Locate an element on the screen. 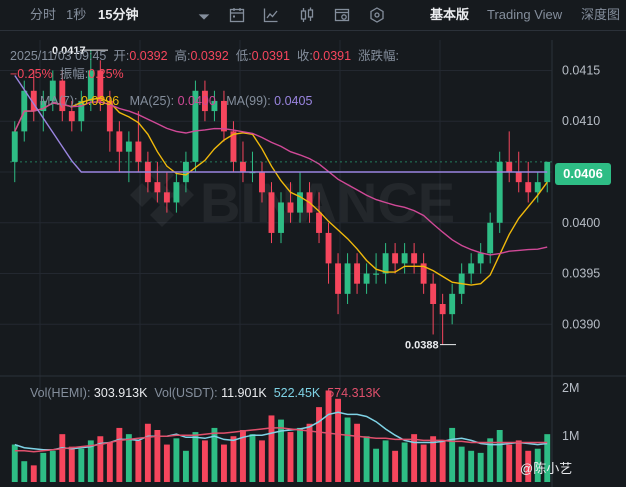 The image size is (626, 487). chevron-down-icon is located at coordinates (204, 17).